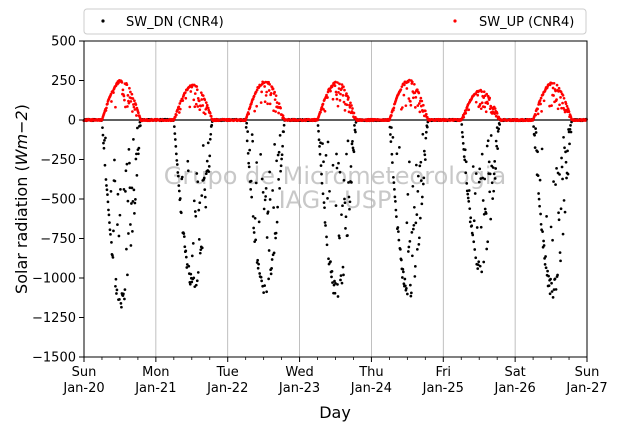 The image size is (618, 431). I want to click on legend-frame, so click(335, 21).